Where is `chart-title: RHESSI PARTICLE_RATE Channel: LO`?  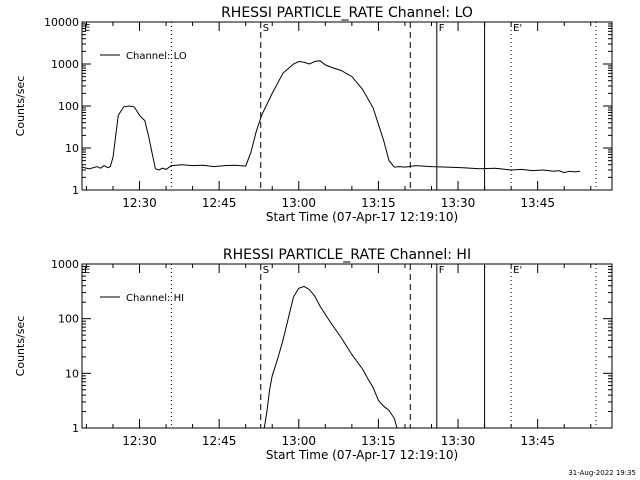 chart-title: RHESSI PARTICLE_RATE Channel: LO is located at coordinates (347, 13).